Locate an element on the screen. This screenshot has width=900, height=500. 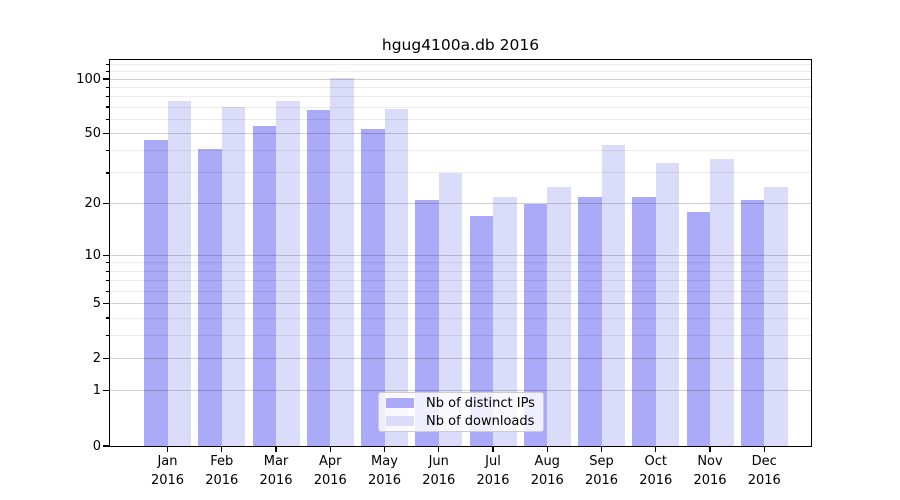
chart-title: hgug4100a.db 2016 is located at coordinates (460, 45).